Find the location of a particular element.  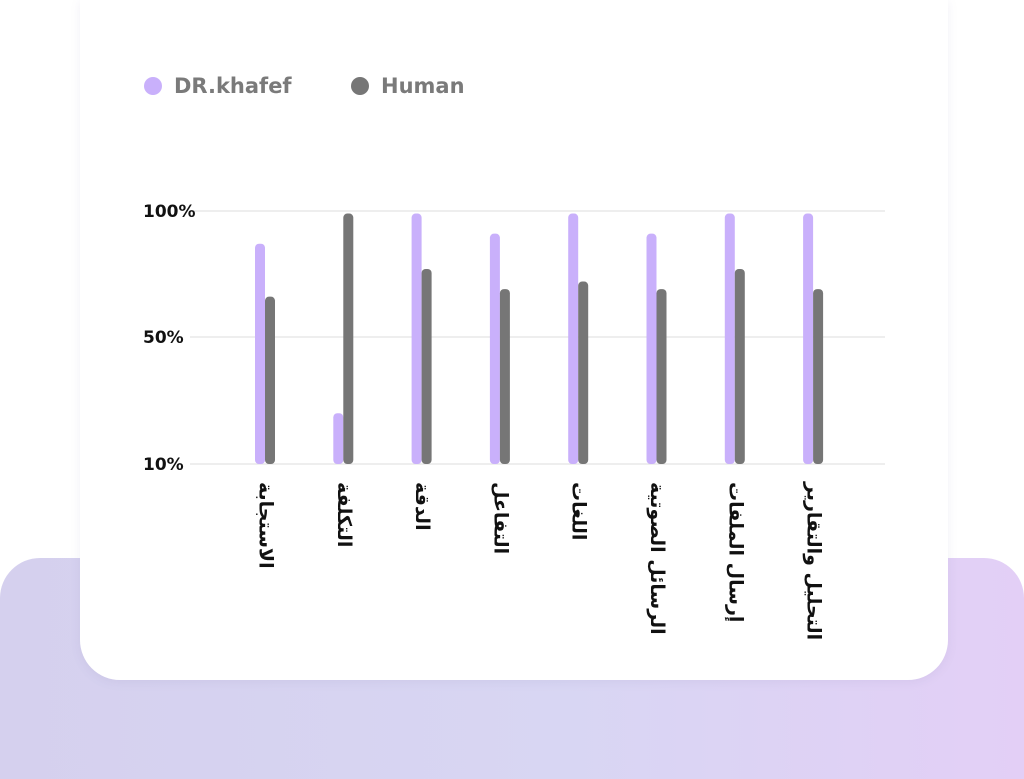

legend-label-drkhafef: DR.khafef is located at coordinates (233, 86).